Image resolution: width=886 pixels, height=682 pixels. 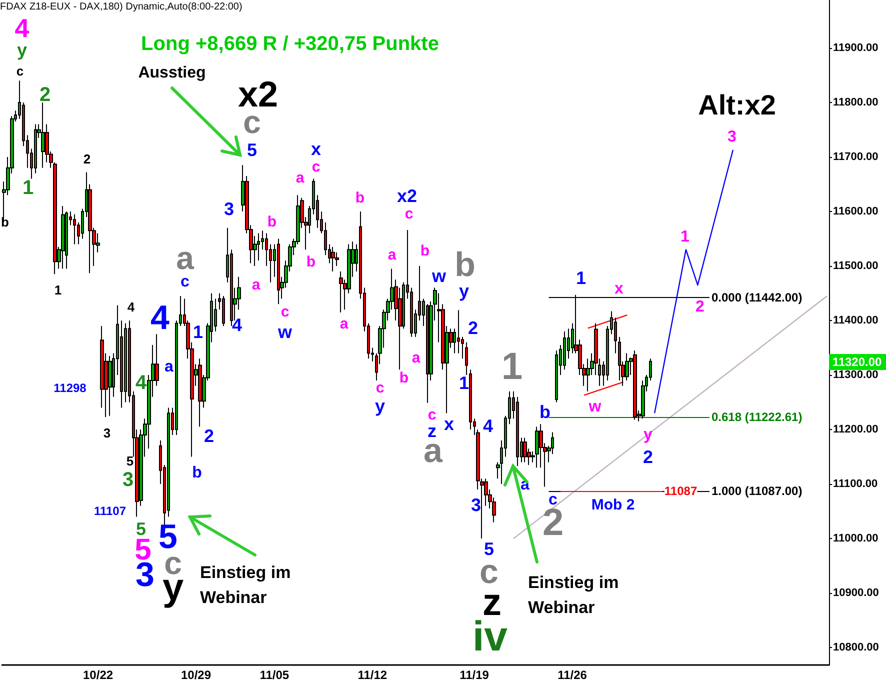 I want to click on ref-line-label: 11087, so click(x=681, y=491).